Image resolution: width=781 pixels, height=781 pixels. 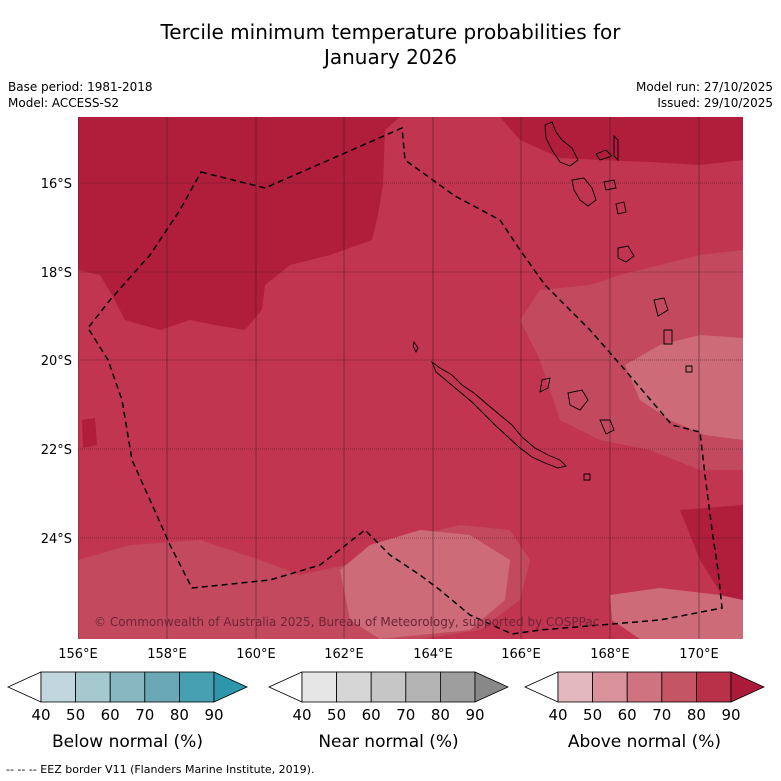 What do you see at coordinates (56, 273) in the screenshot?
I see `latitude-label: 18°S` at bounding box center [56, 273].